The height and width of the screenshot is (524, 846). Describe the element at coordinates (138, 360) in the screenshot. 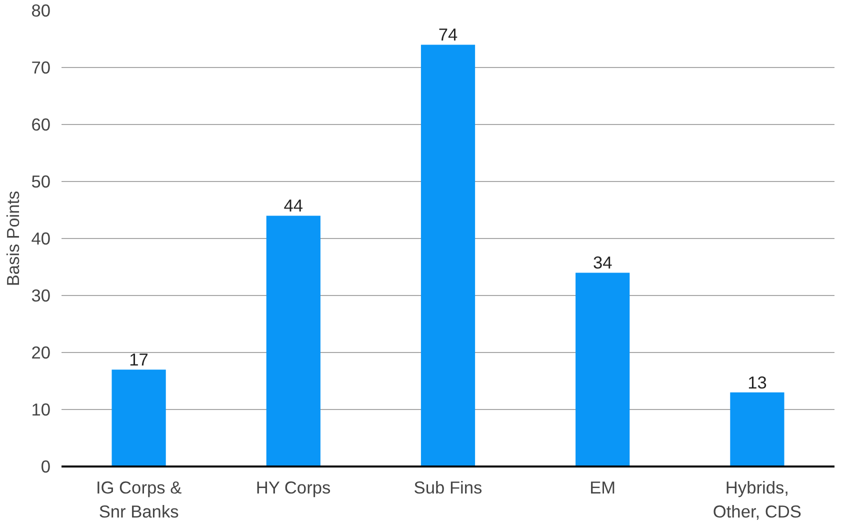

I see `data-label: 17` at that location.